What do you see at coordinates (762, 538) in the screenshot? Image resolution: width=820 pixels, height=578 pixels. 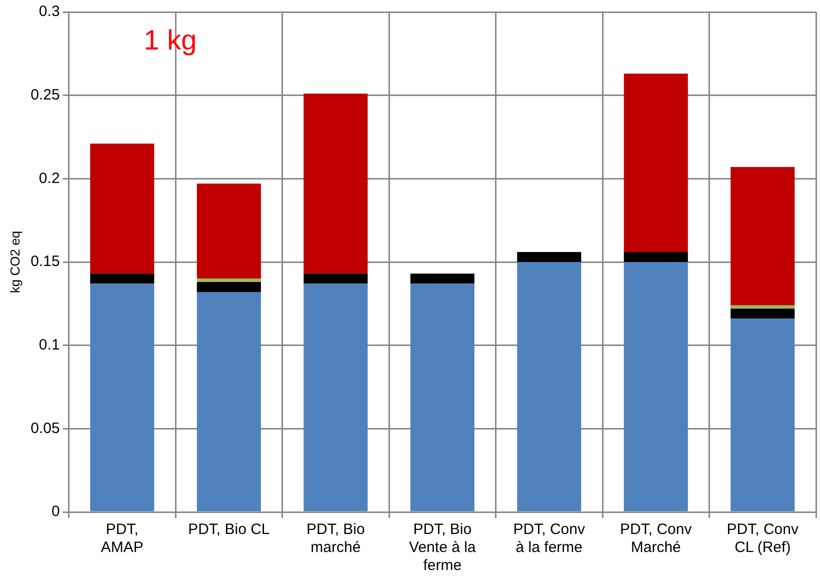 I see `x-tick-label: PDT, Conv CL (Ref)` at bounding box center [762, 538].